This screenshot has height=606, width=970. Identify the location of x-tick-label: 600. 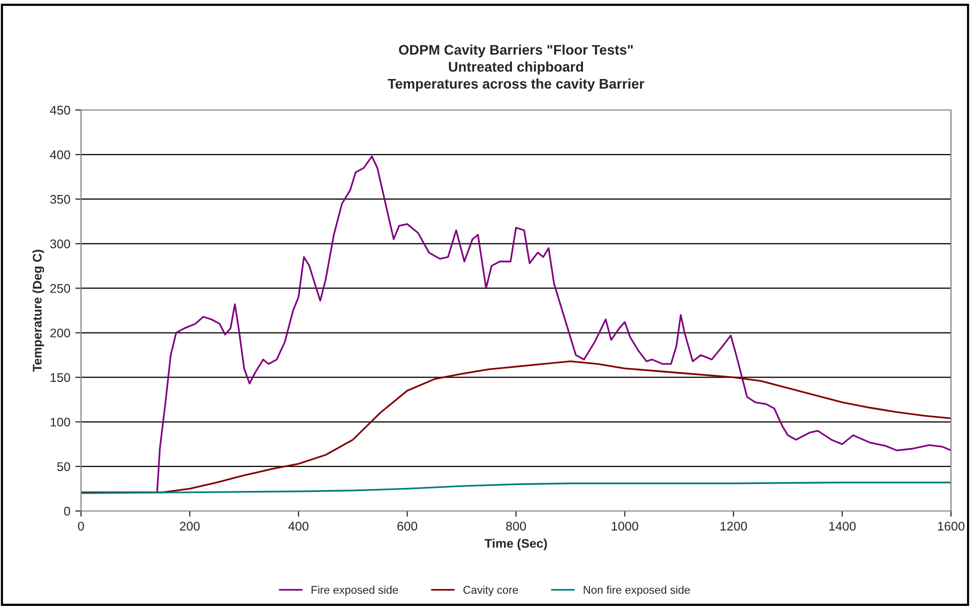
(407, 526).